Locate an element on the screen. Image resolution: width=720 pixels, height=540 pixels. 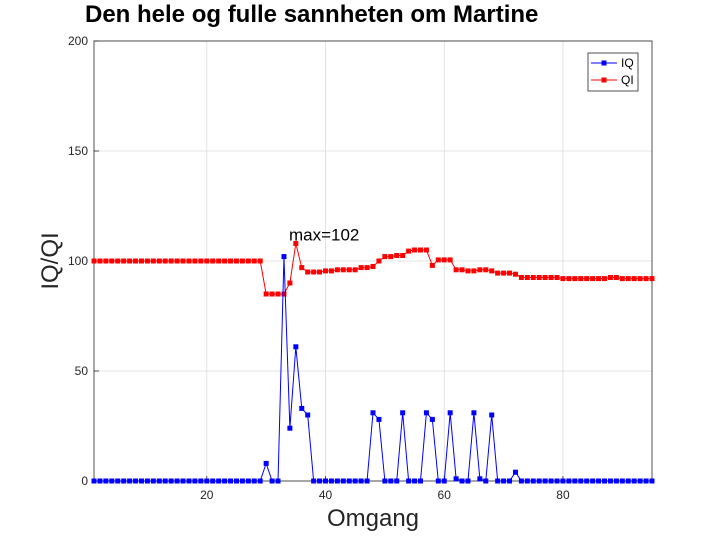
y-tick-label: 100 is located at coordinates (78, 261).